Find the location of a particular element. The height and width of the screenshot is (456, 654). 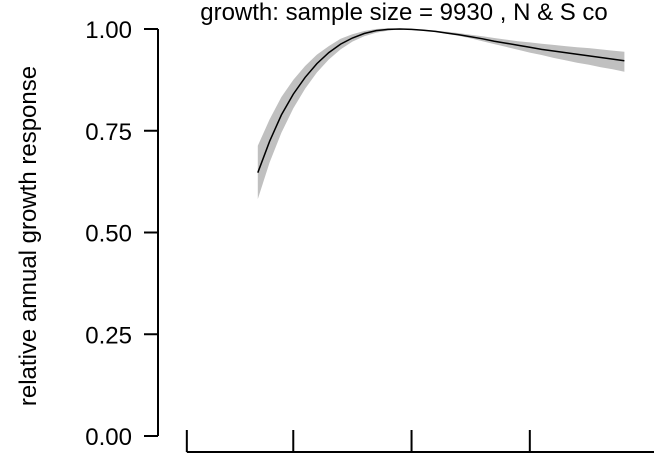

y-tick-label: 0.75 is located at coordinates (108, 132).